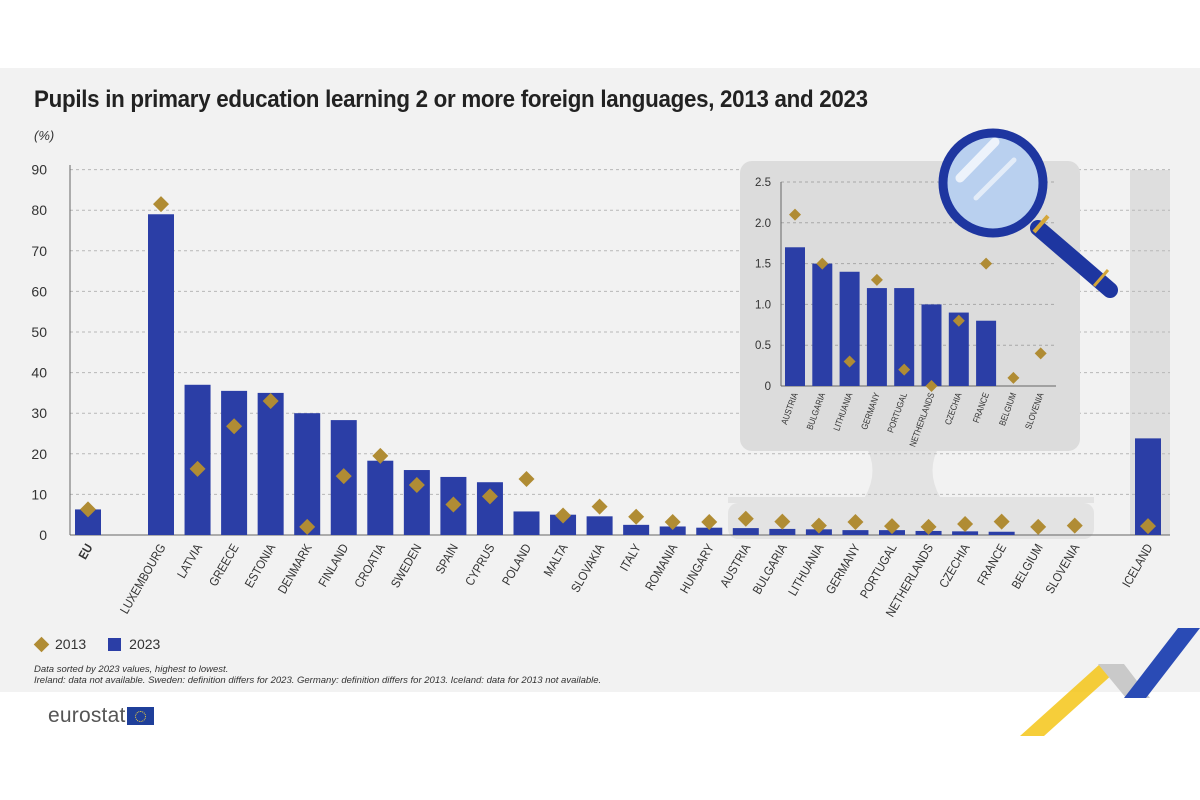  Describe the element at coordinates (822, 324) in the screenshot. I see `inset-bar-2023-bulgaria` at that location.